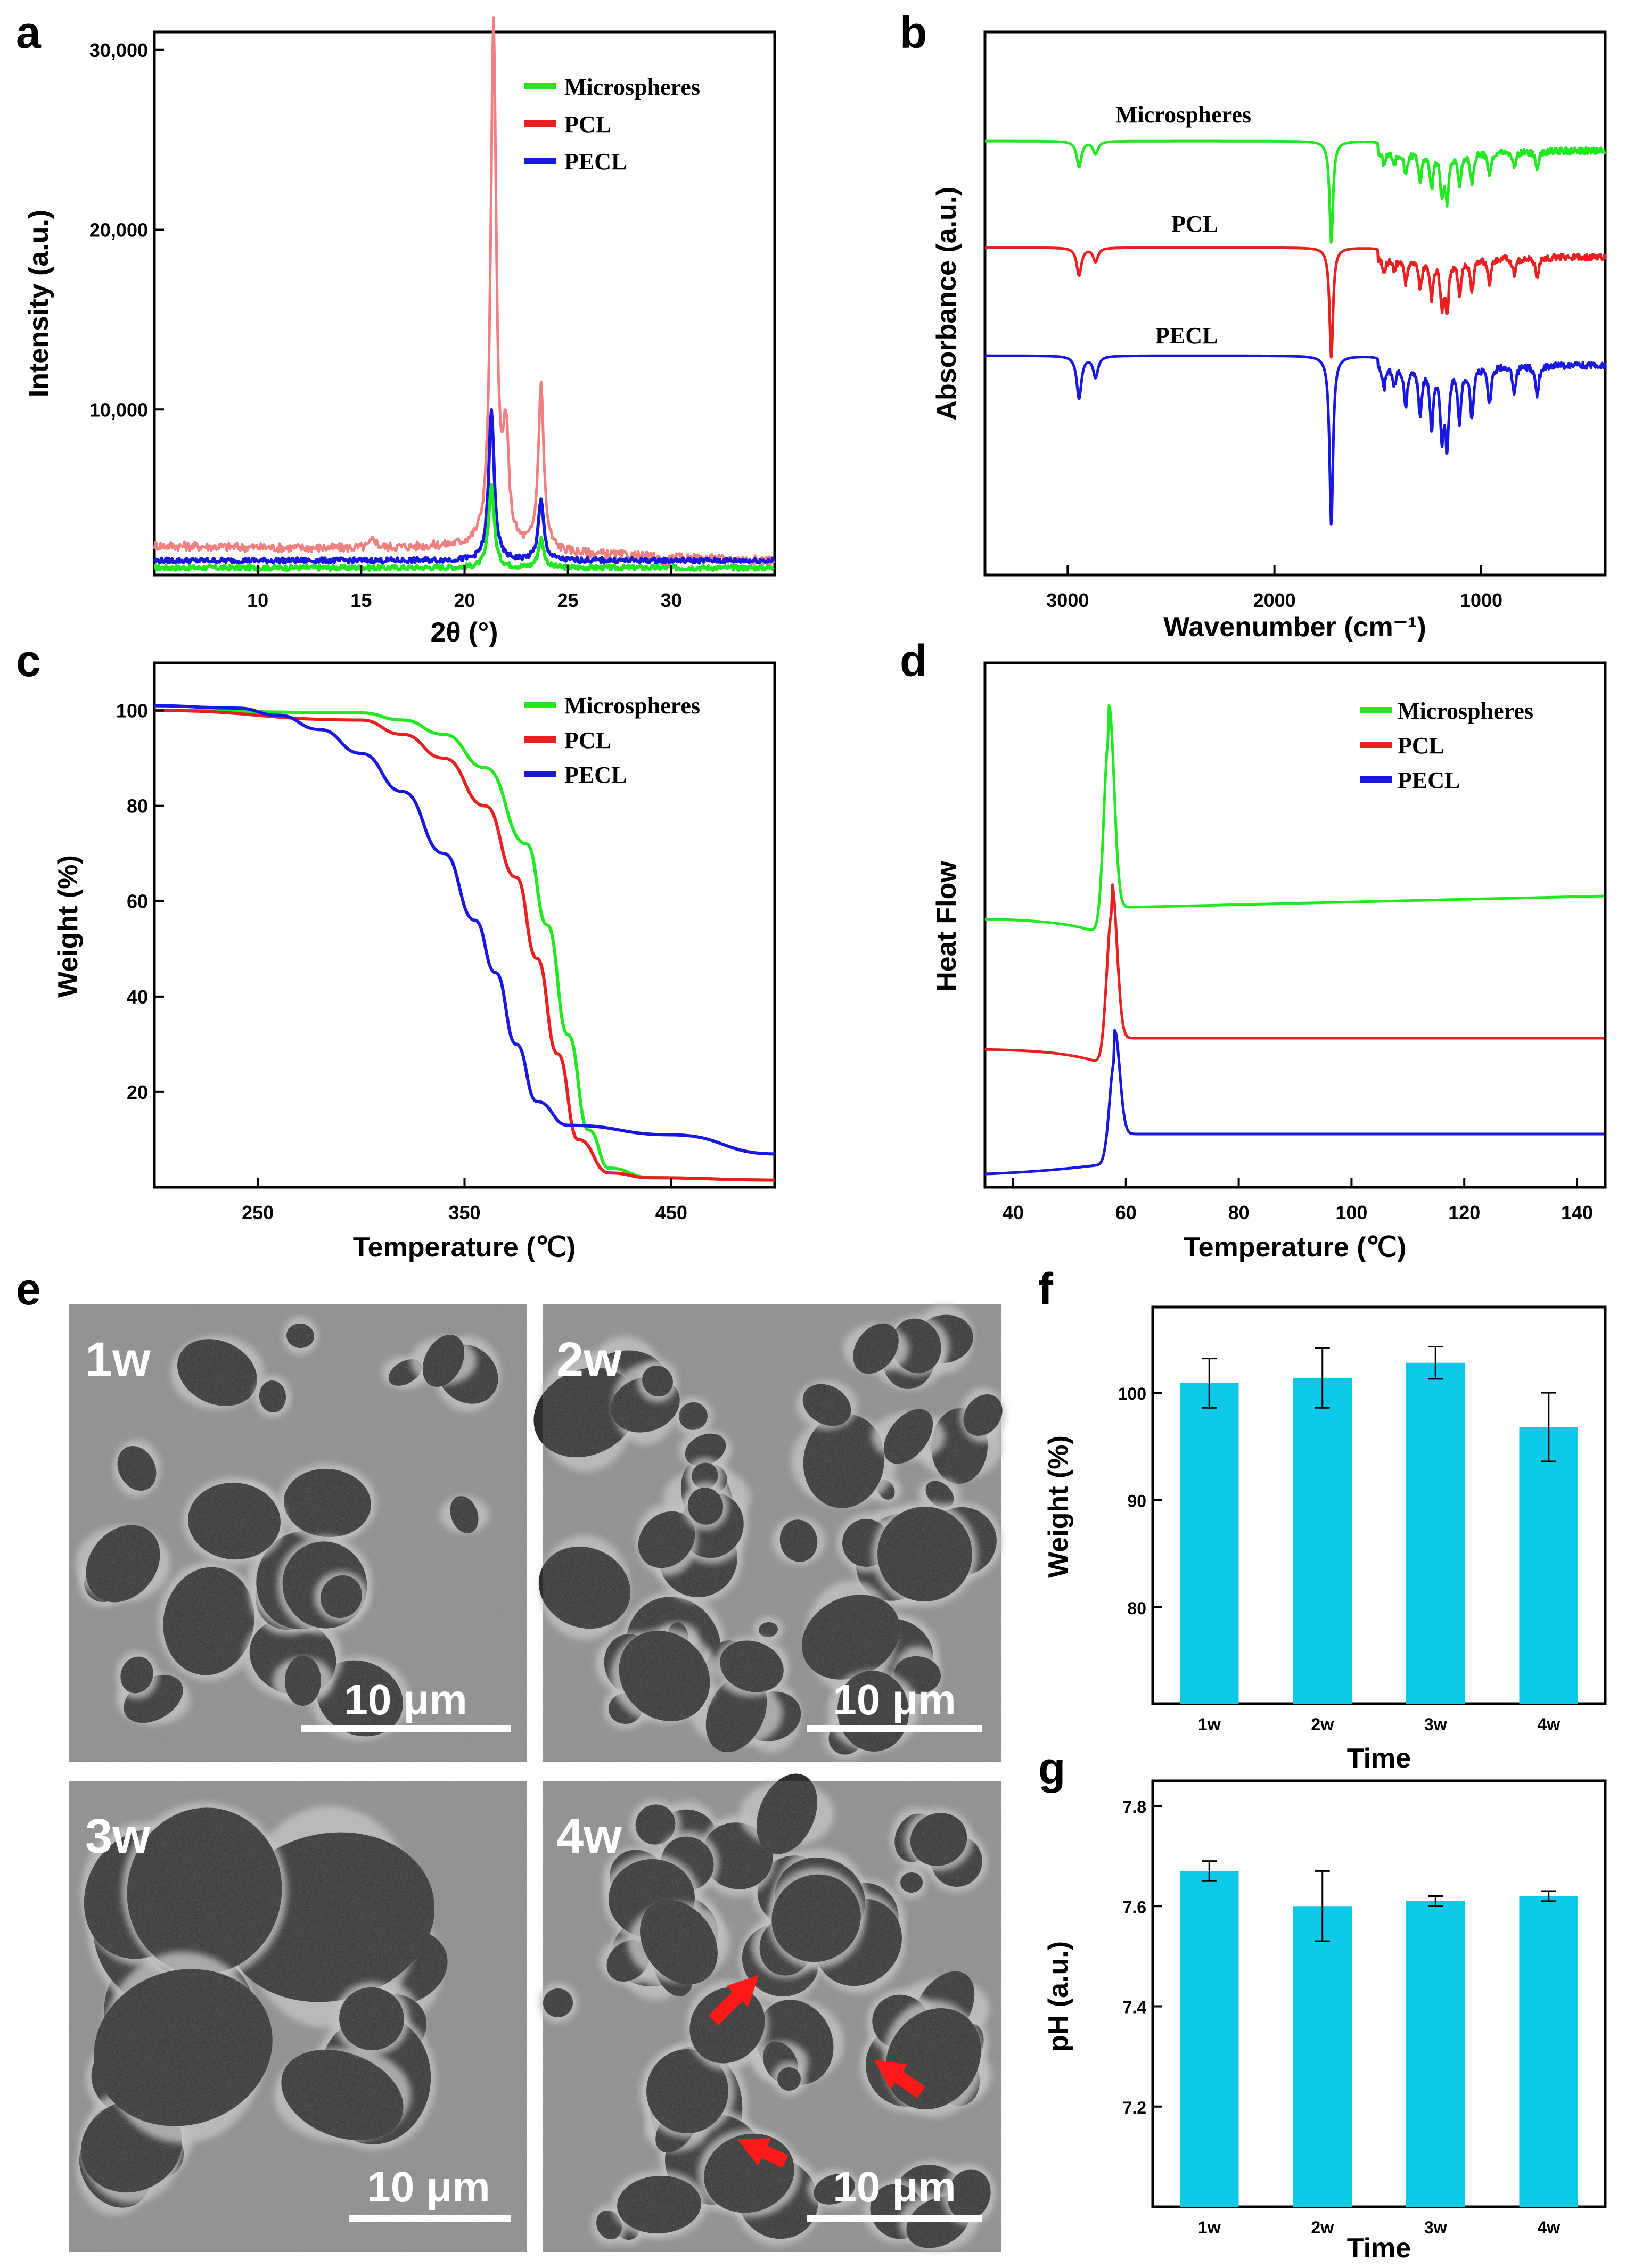  I want to click on xrd-xlabel: 2θ (°), so click(464, 632).